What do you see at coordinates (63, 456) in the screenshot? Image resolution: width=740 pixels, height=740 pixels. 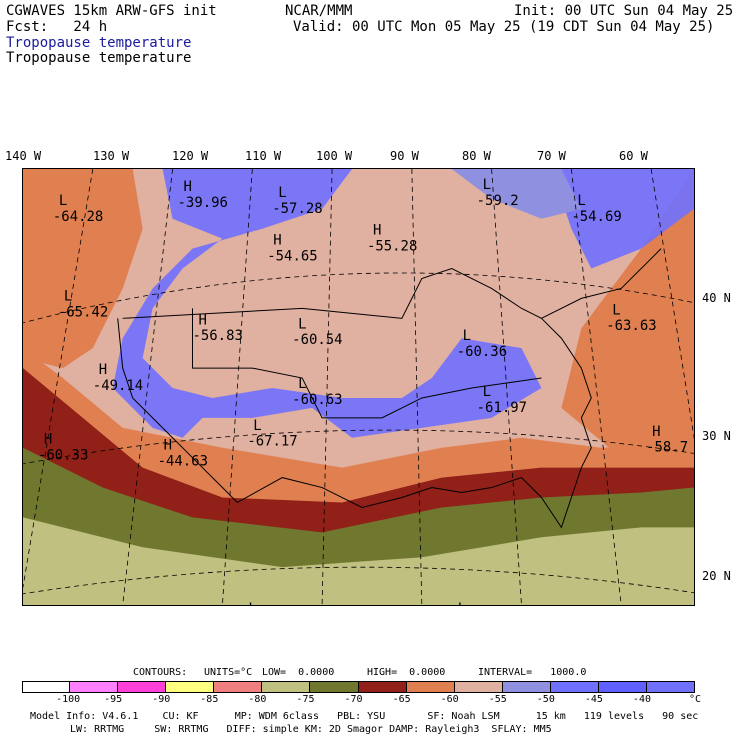 I see `marker-value: -60.33` at bounding box center [63, 456].